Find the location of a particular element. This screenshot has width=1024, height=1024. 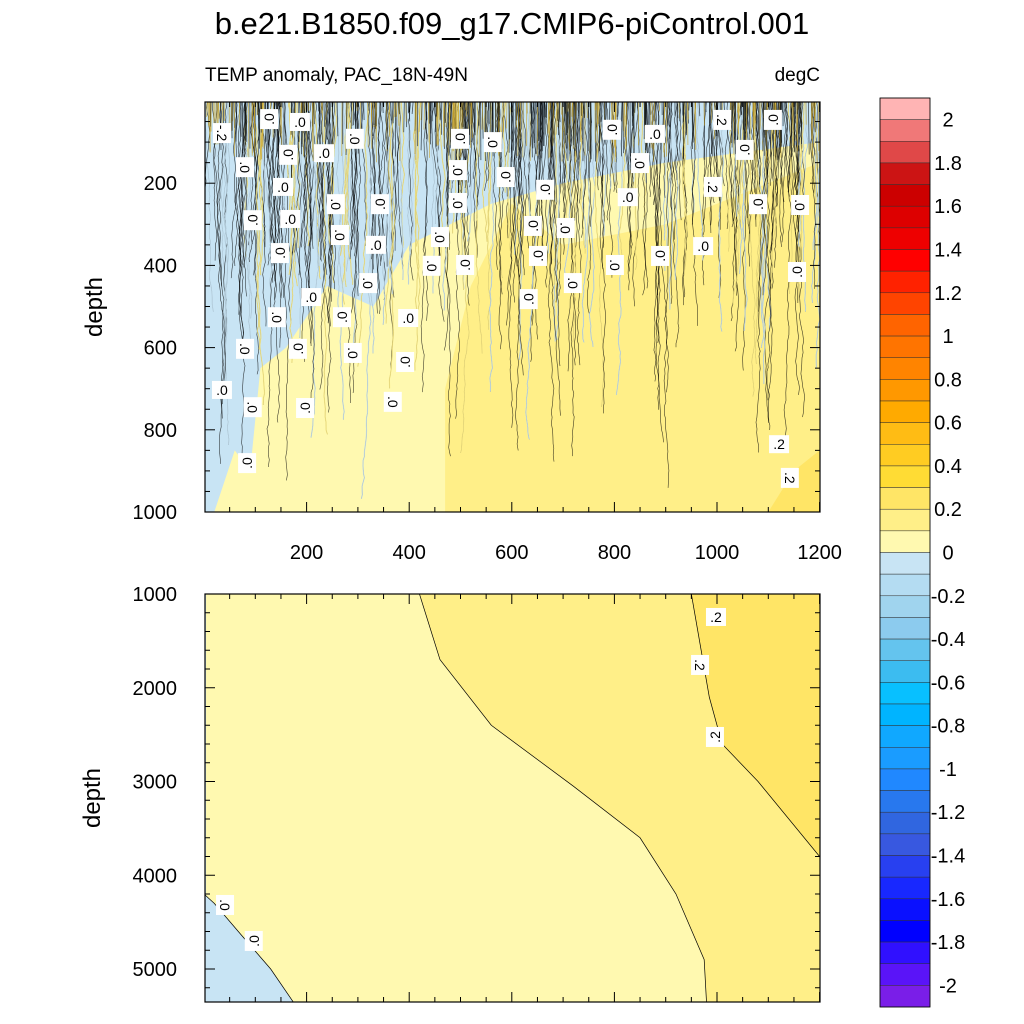

x-tick-label: 1000 is located at coordinates (717, 553).